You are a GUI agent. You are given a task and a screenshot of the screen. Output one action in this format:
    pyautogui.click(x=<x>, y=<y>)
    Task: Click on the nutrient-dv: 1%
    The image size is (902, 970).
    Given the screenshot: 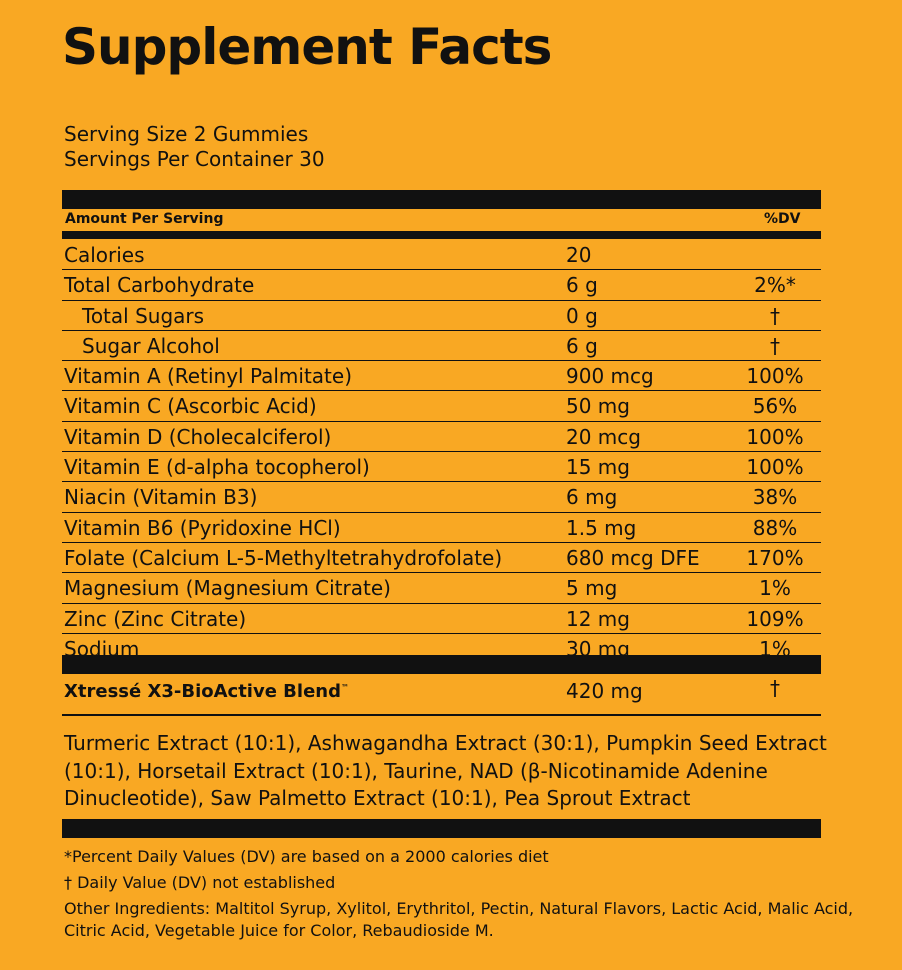 What is the action you would take?
    pyautogui.click(x=775, y=588)
    